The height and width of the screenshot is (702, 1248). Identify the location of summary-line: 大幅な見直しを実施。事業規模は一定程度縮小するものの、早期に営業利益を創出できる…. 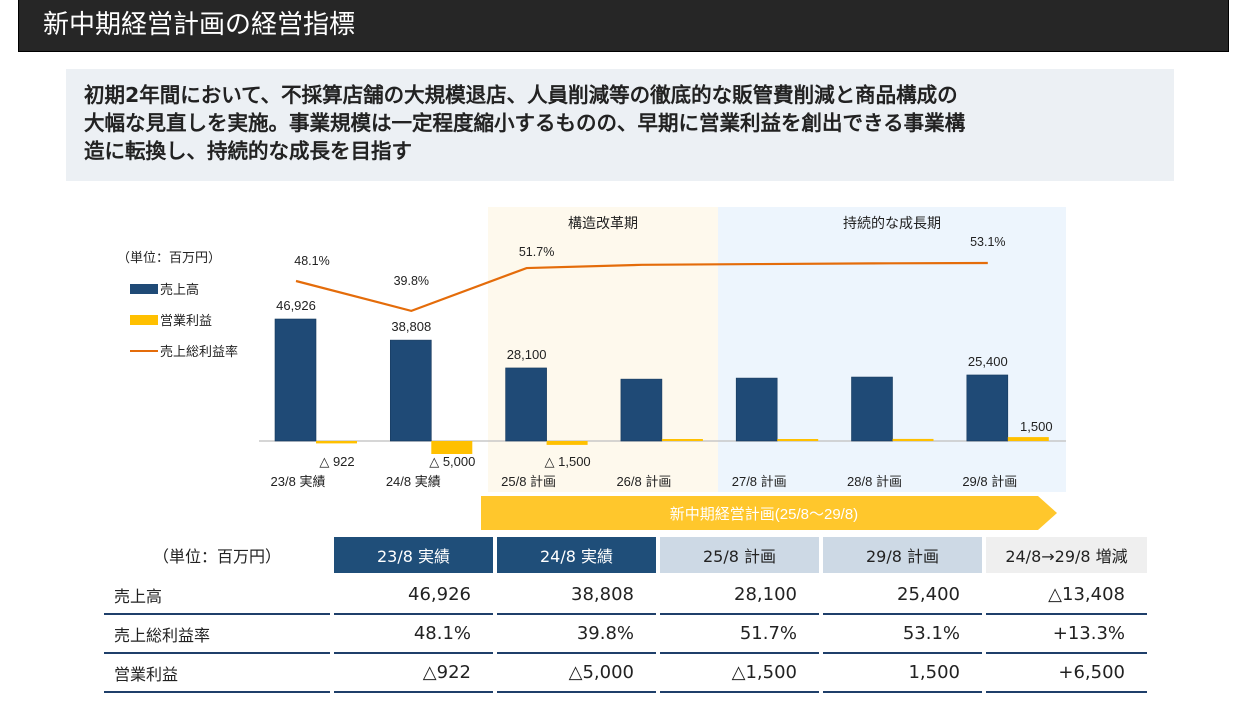
(525, 123).